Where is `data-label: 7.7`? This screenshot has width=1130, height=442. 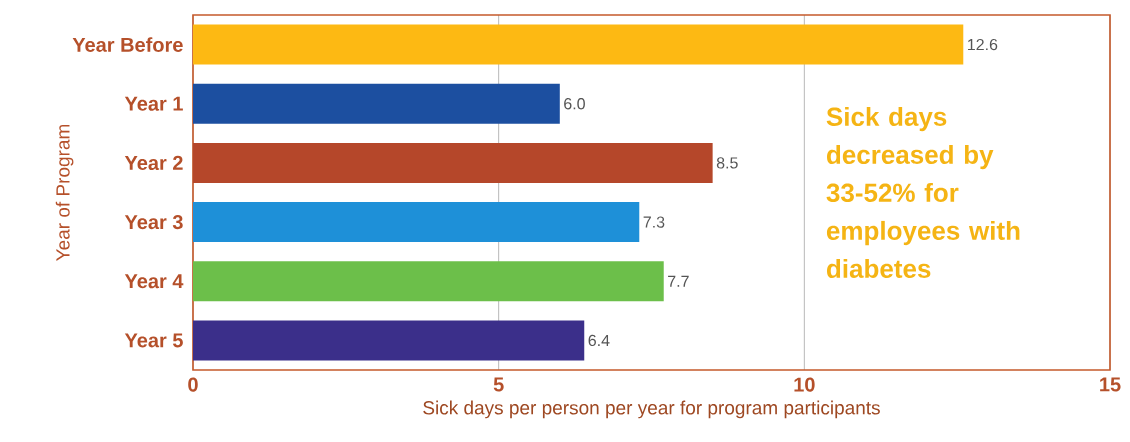 data-label: 7.7 is located at coordinates (678, 281).